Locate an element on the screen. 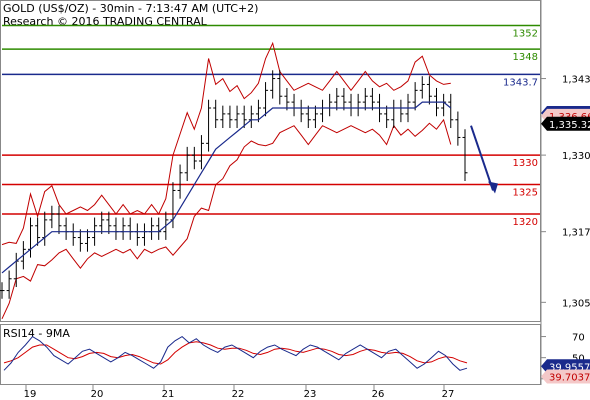 The image size is (590, 400). chart-source-line: Research © 2016 TRADING CENTRAL is located at coordinates (105, 21).